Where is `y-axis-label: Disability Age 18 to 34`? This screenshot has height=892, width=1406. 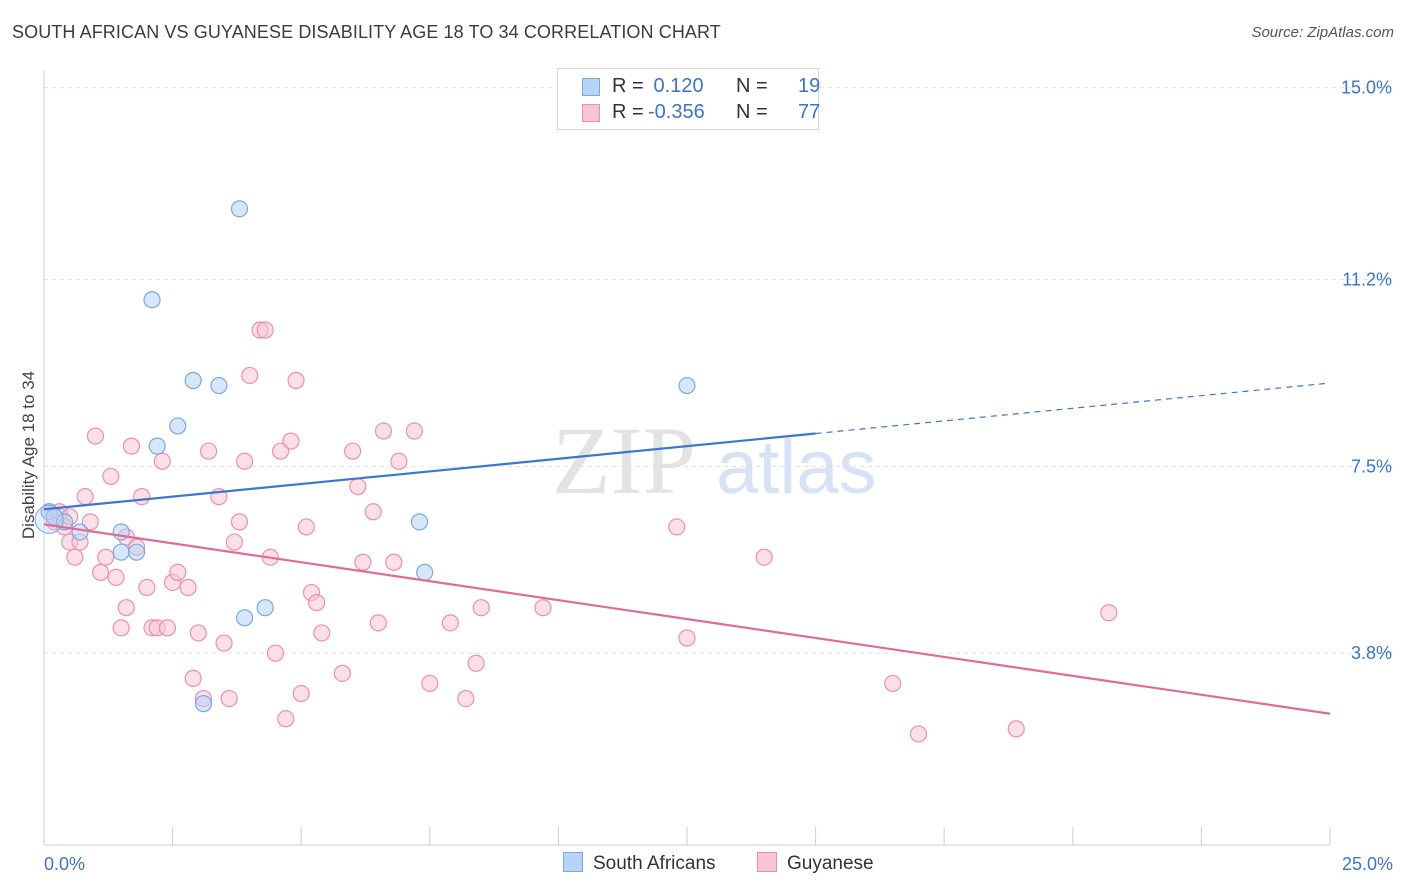
y-axis-label: Disability Age 18 to 34 is located at coordinates (28, 455).